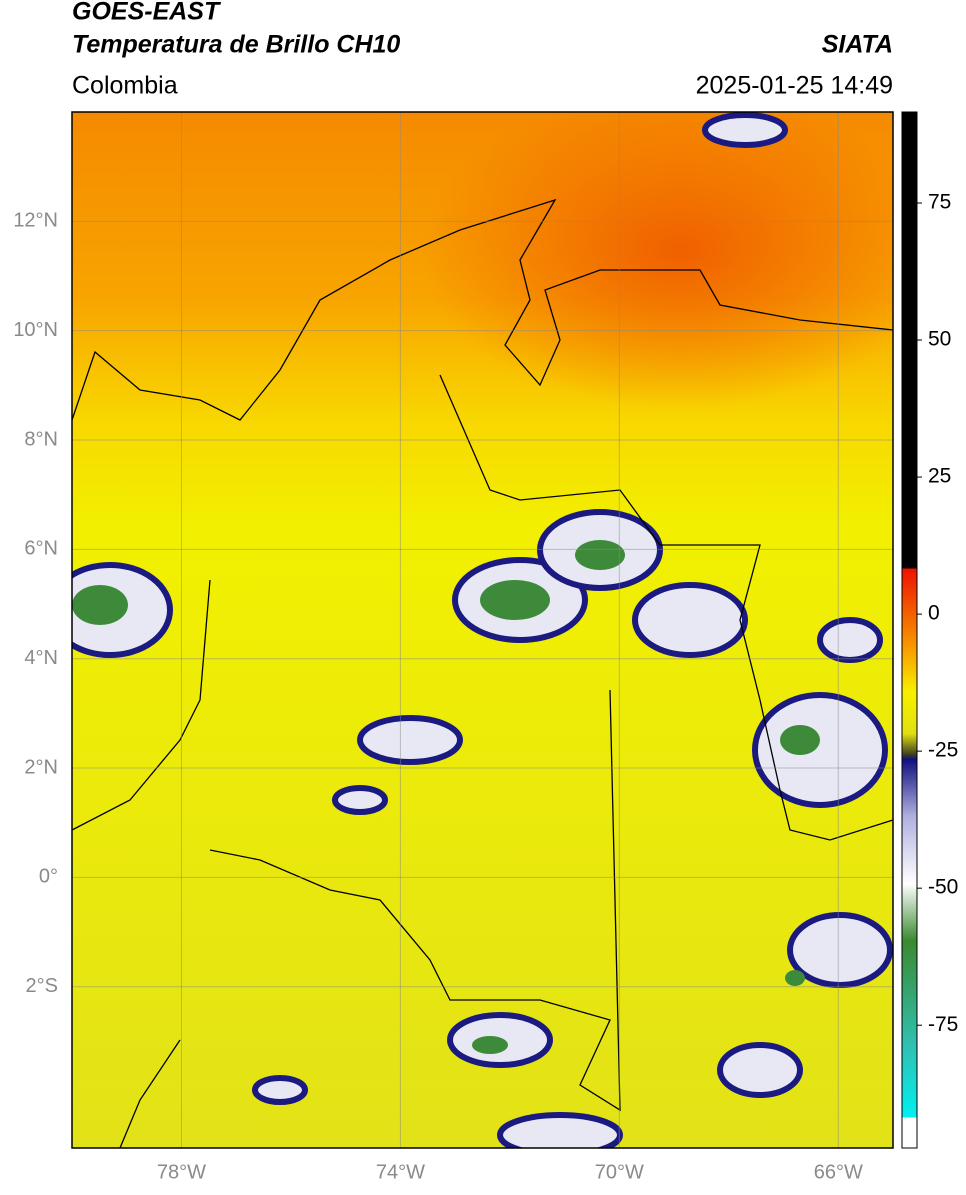 This screenshot has height=1195, width=966. I want to click on colorbar-tick-label: 75, so click(939, 202).